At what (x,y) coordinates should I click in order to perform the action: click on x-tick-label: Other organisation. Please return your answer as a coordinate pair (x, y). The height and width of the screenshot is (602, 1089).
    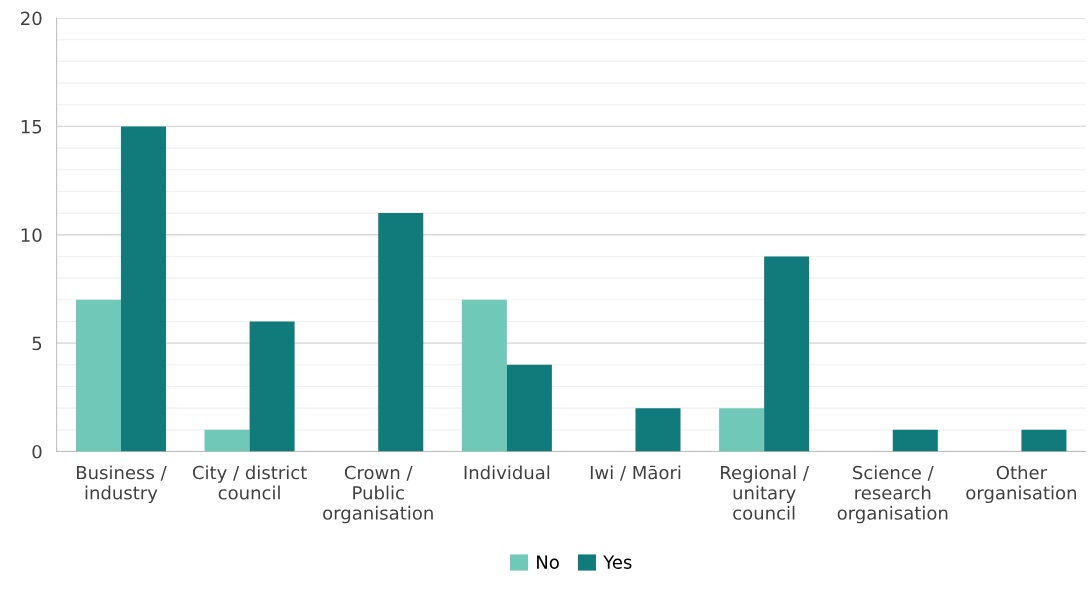
    Looking at the image, I should click on (1021, 484).